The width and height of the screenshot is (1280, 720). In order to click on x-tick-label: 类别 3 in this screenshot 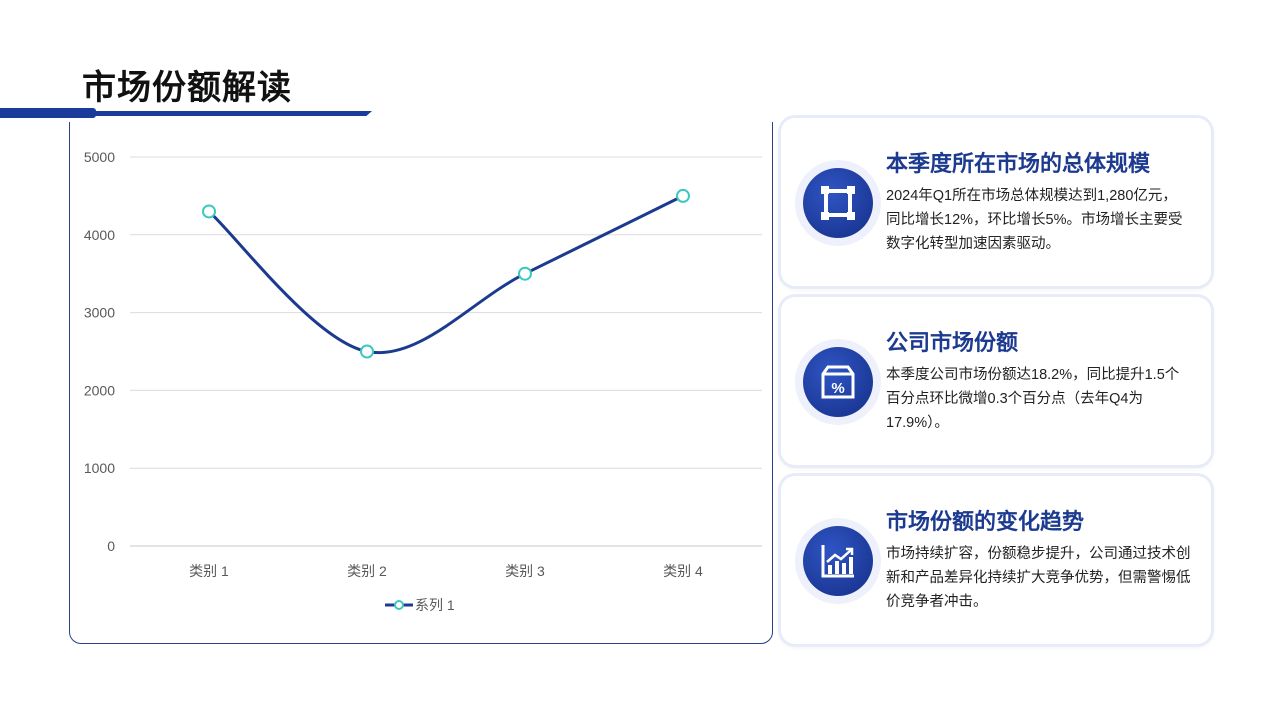, I will do `click(525, 571)`.